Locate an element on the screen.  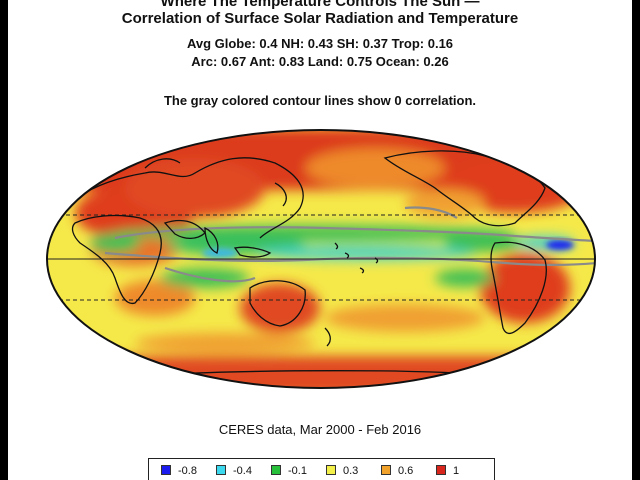
field-sepacific-green is located at coordinates (465, 278).